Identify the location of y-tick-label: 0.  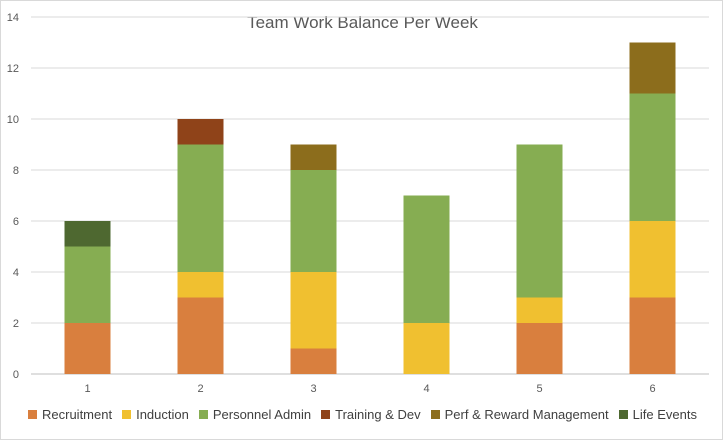
(16, 375).